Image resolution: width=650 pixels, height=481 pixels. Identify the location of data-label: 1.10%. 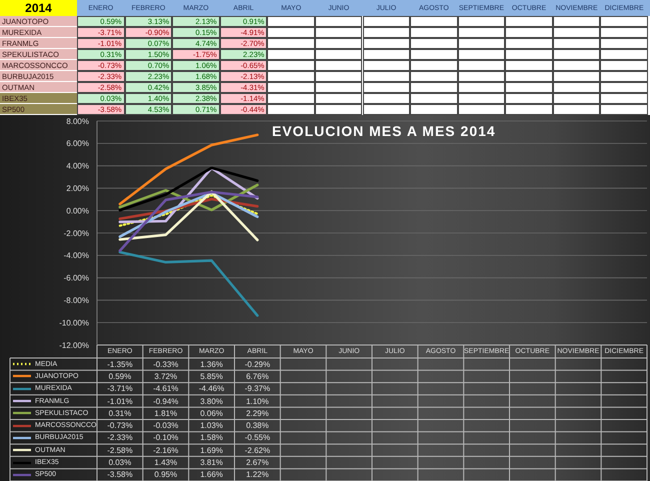
(257, 401).